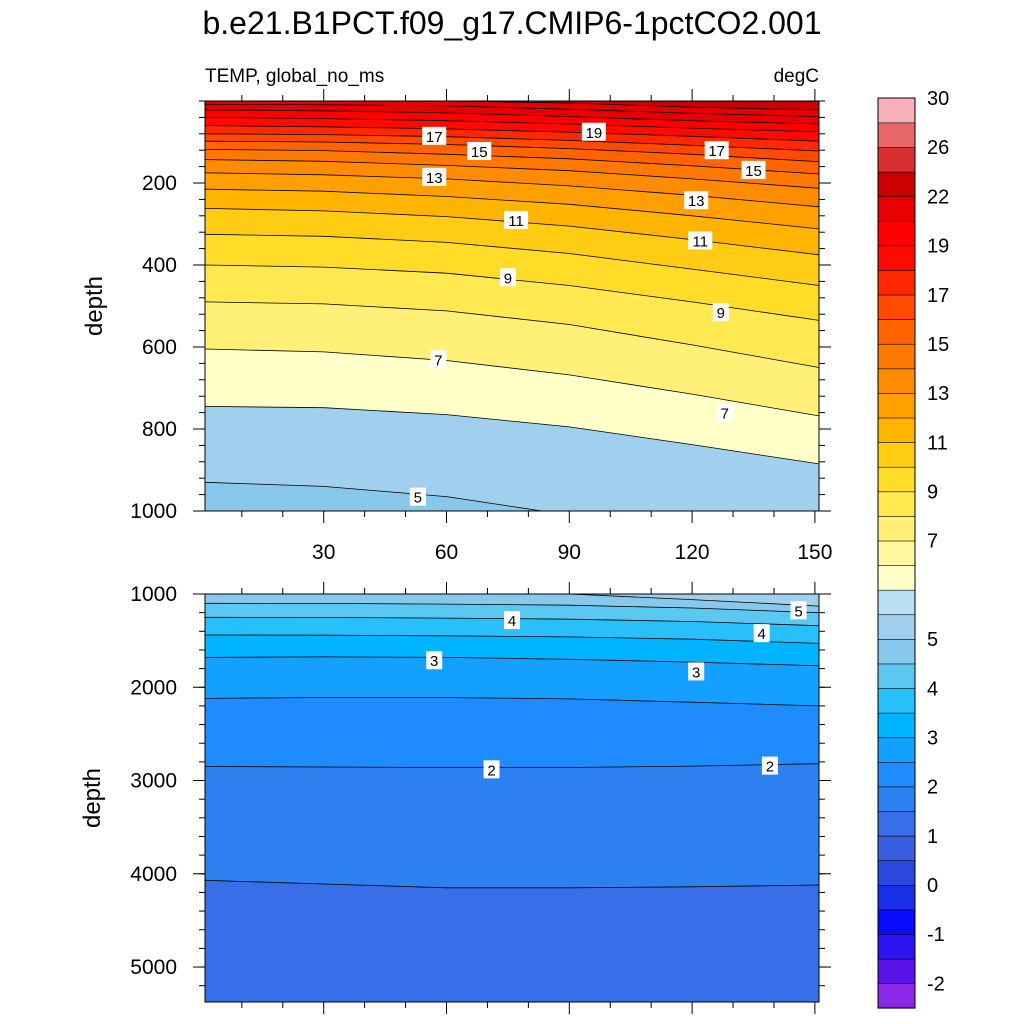 This screenshot has height=1024, width=1024. I want to click on contour-label: 4, so click(512, 621).